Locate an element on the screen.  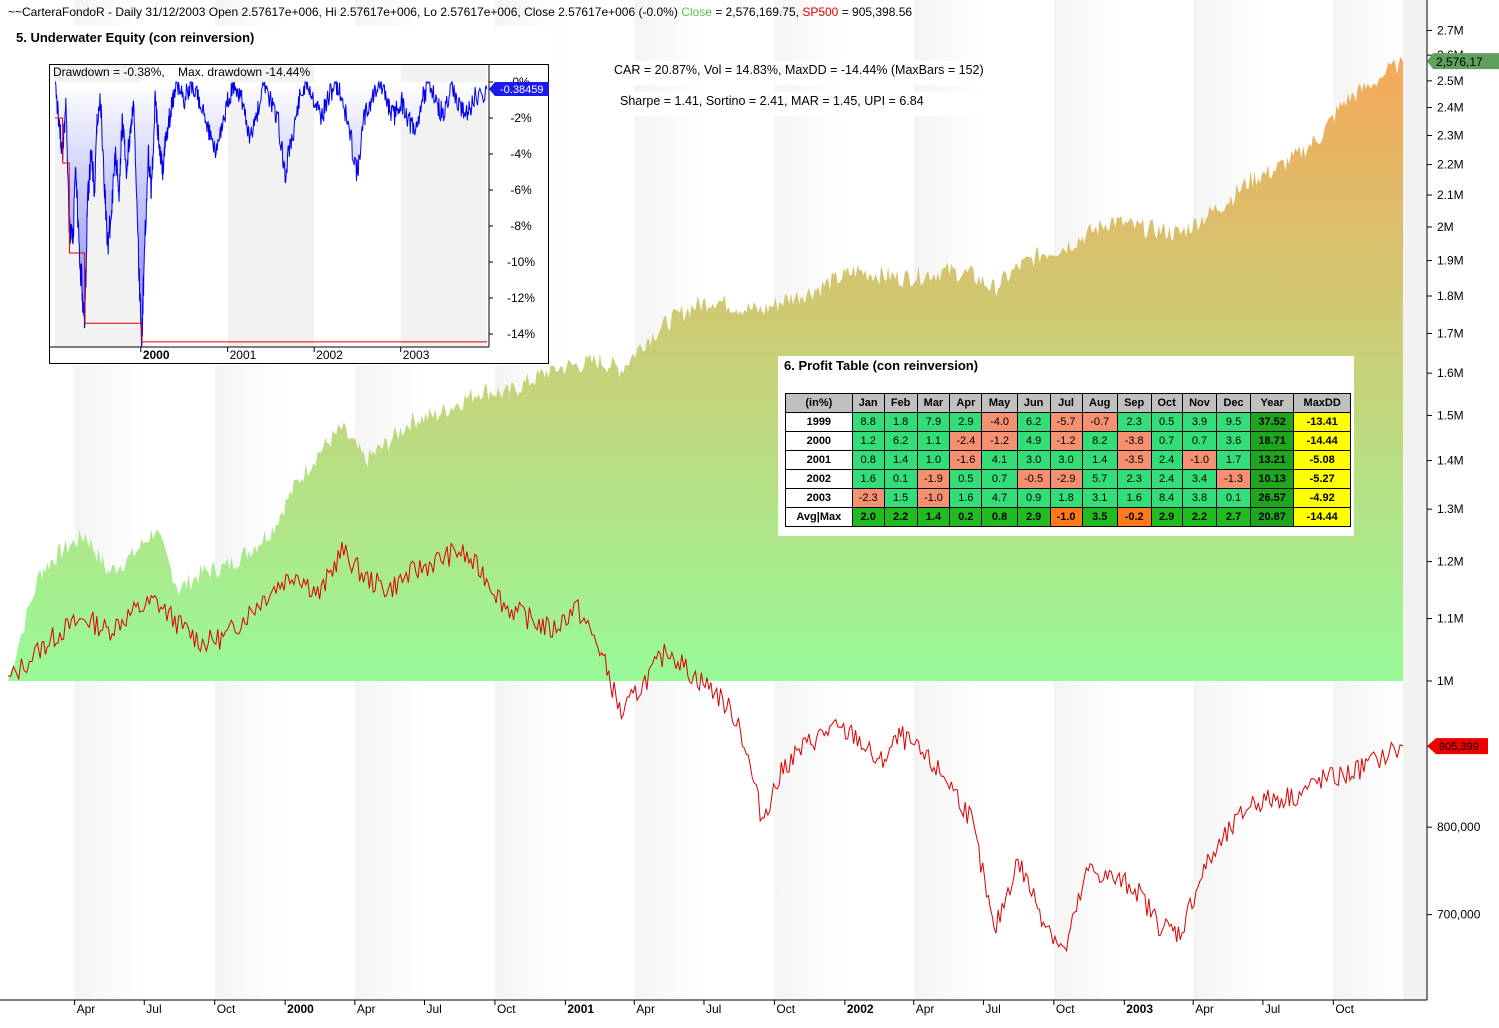
profit-table-cell: 2.7 is located at coordinates (1233, 517).